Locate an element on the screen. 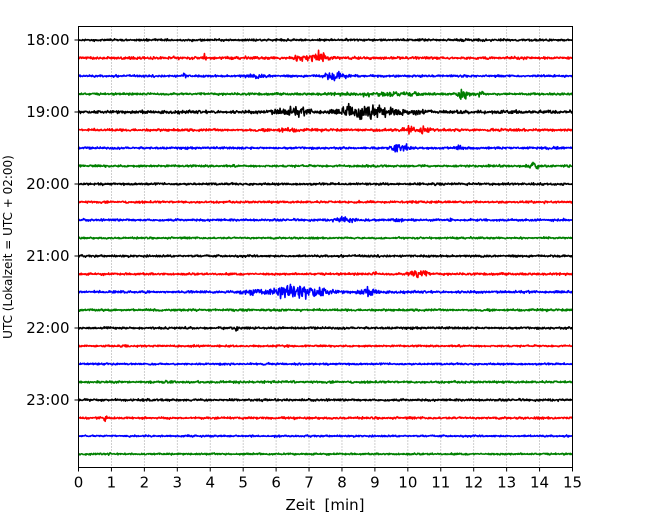 The height and width of the screenshot is (520, 650). x-tick-label: 10 is located at coordinates (407, 483).